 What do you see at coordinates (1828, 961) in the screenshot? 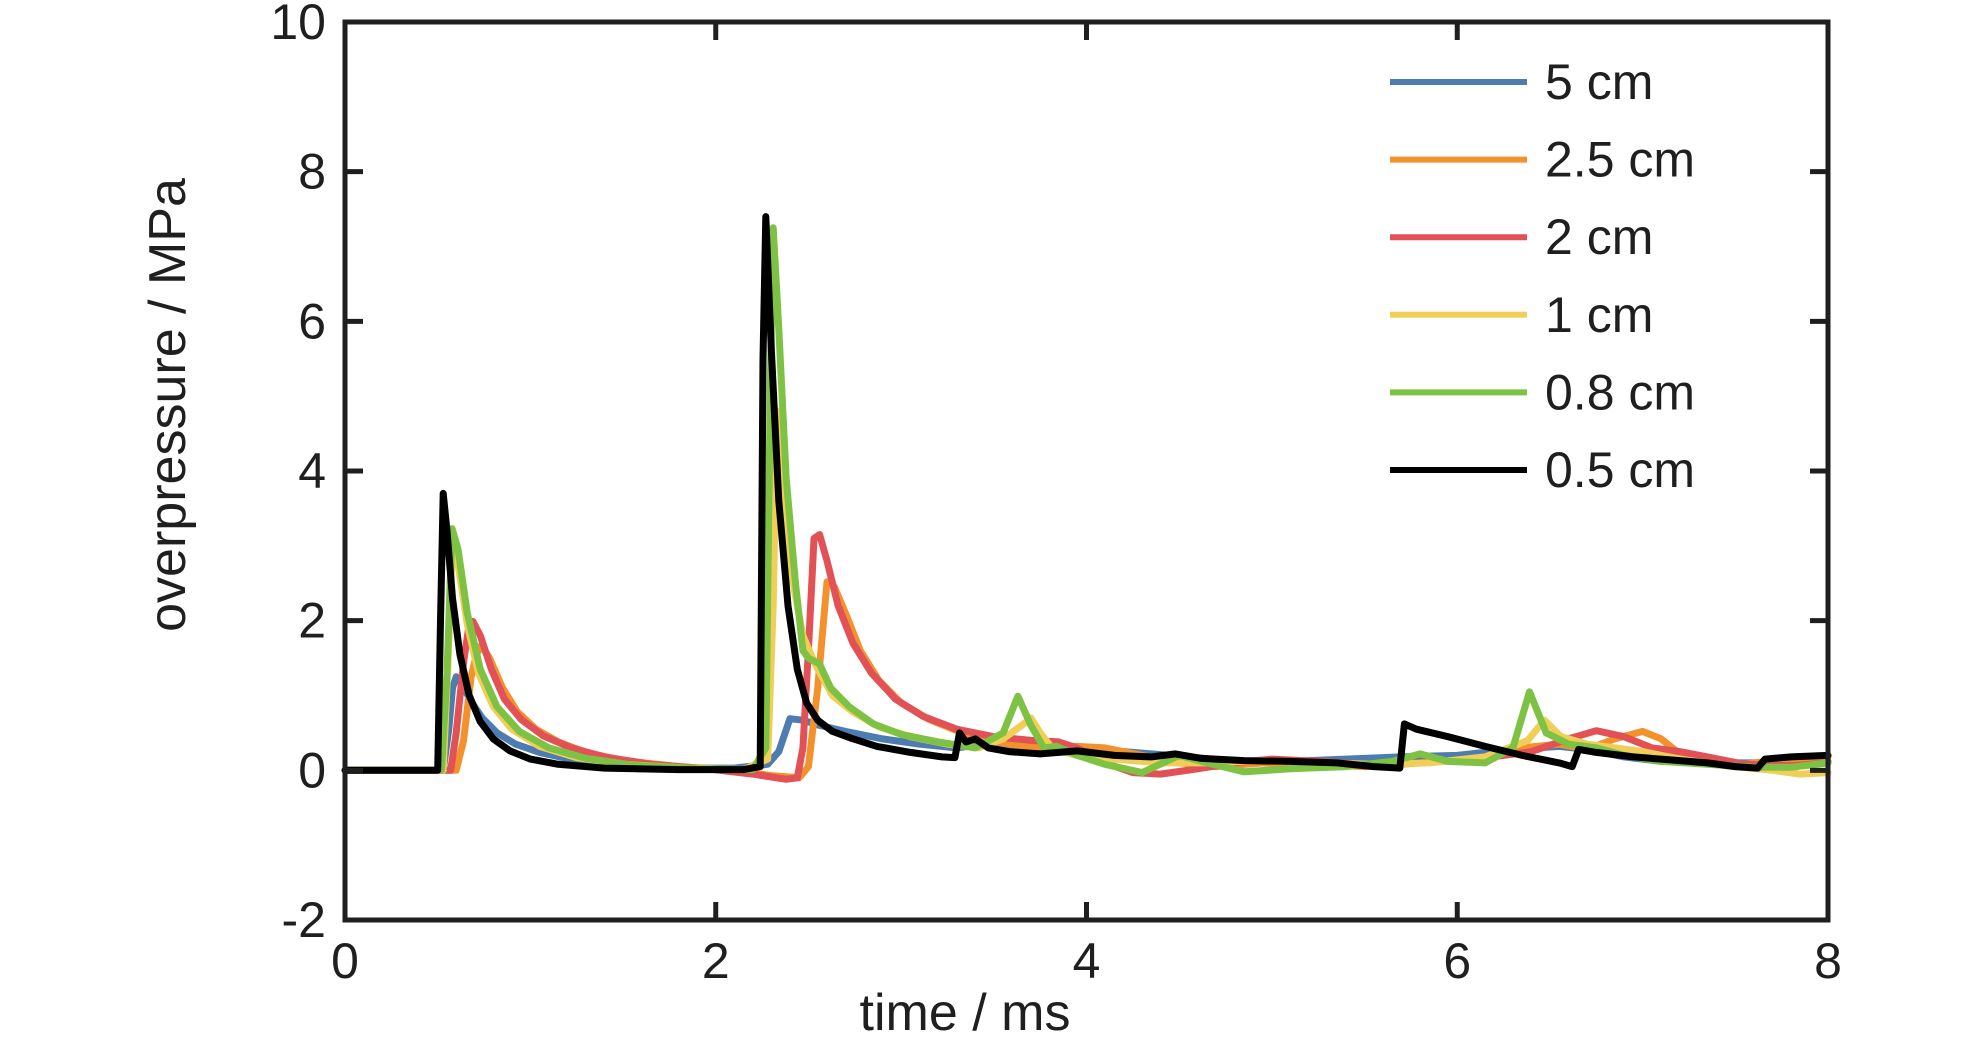
I see `x-tick-label: 8` at bounding box center [1828, 961].